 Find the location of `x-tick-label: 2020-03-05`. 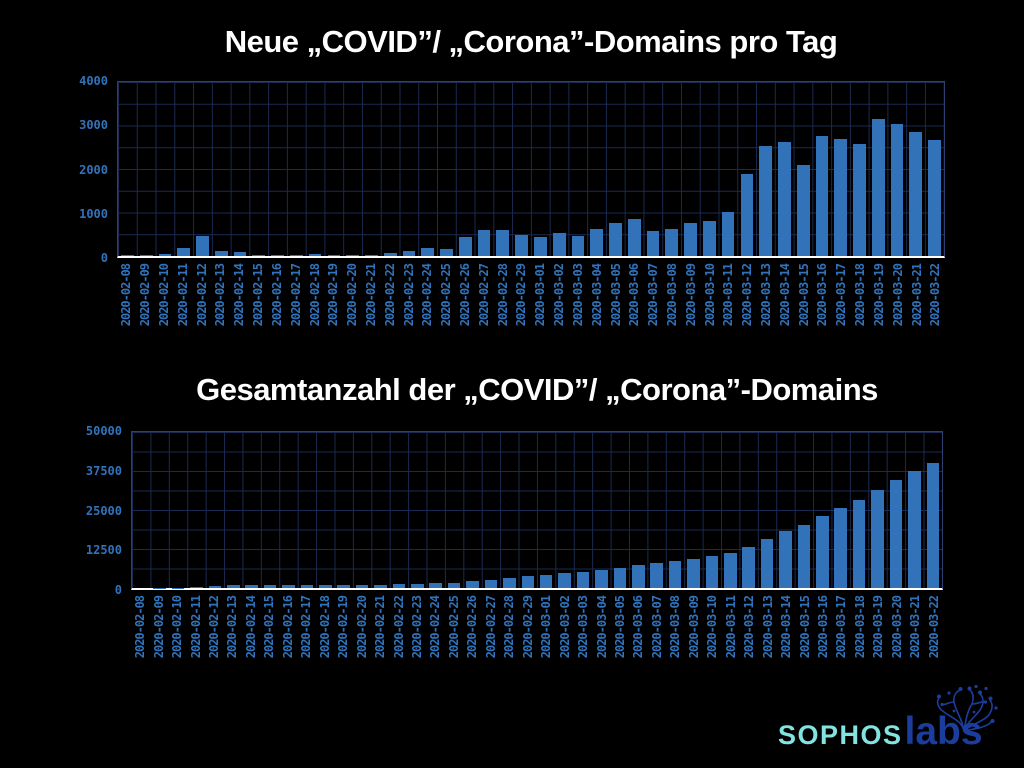

x-tick-label: 2020-03-05 is located at coordinates (615, 295).